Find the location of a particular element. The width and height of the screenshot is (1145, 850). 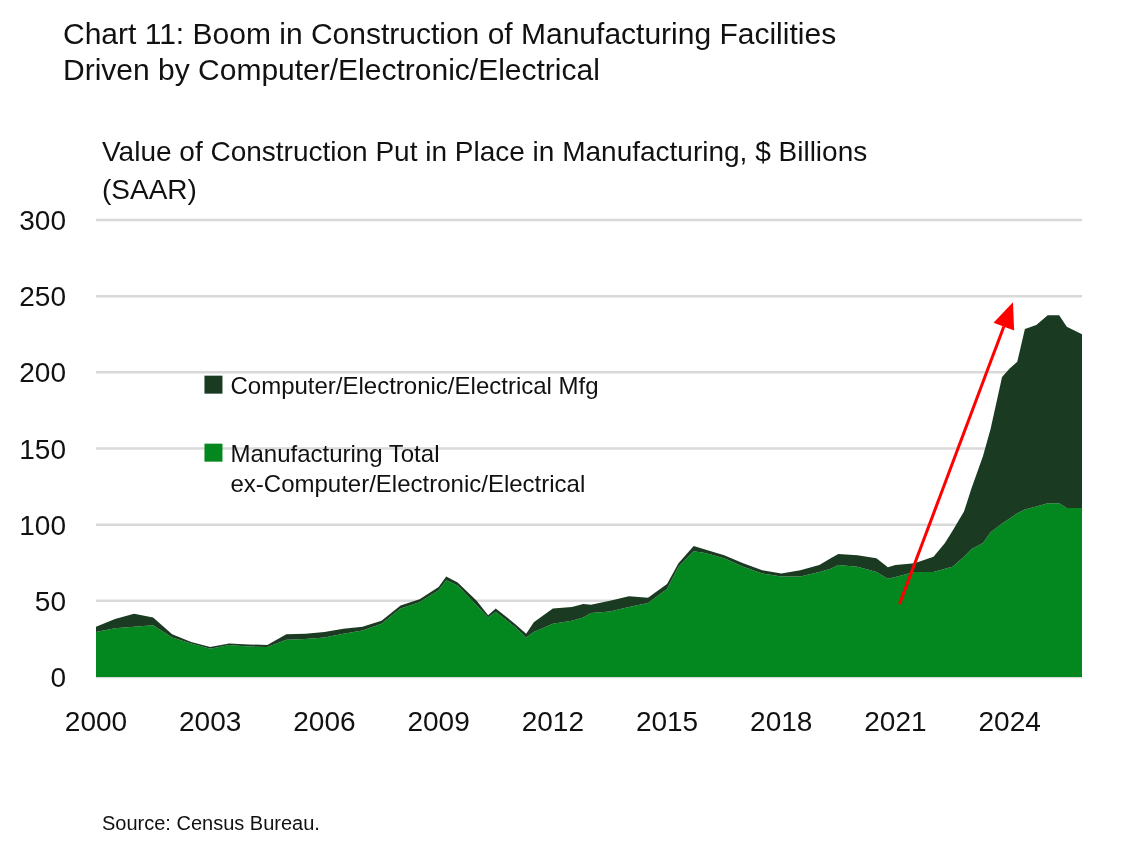

legend-label: Manufacturing Total ex-Computer/Electronic/Electrical is located at coordinates (408, 468).